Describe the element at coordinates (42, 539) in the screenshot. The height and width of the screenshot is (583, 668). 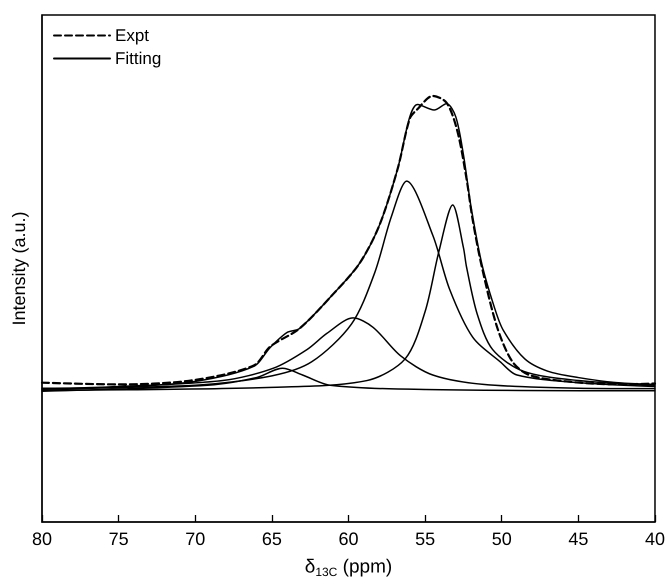
I see `x-tick-label: 80` at that location.